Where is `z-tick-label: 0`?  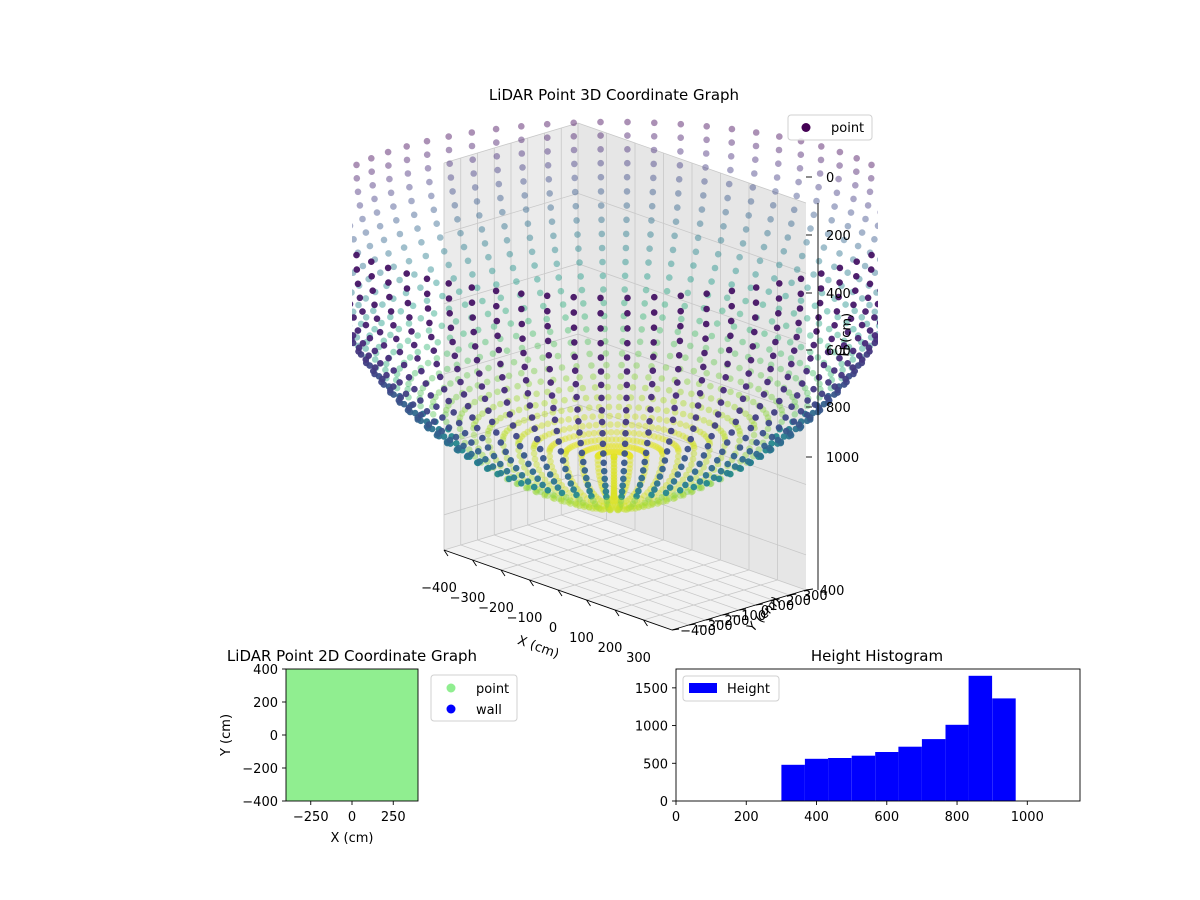
z-tick-label: 0 is located at coordinates (830, 178).